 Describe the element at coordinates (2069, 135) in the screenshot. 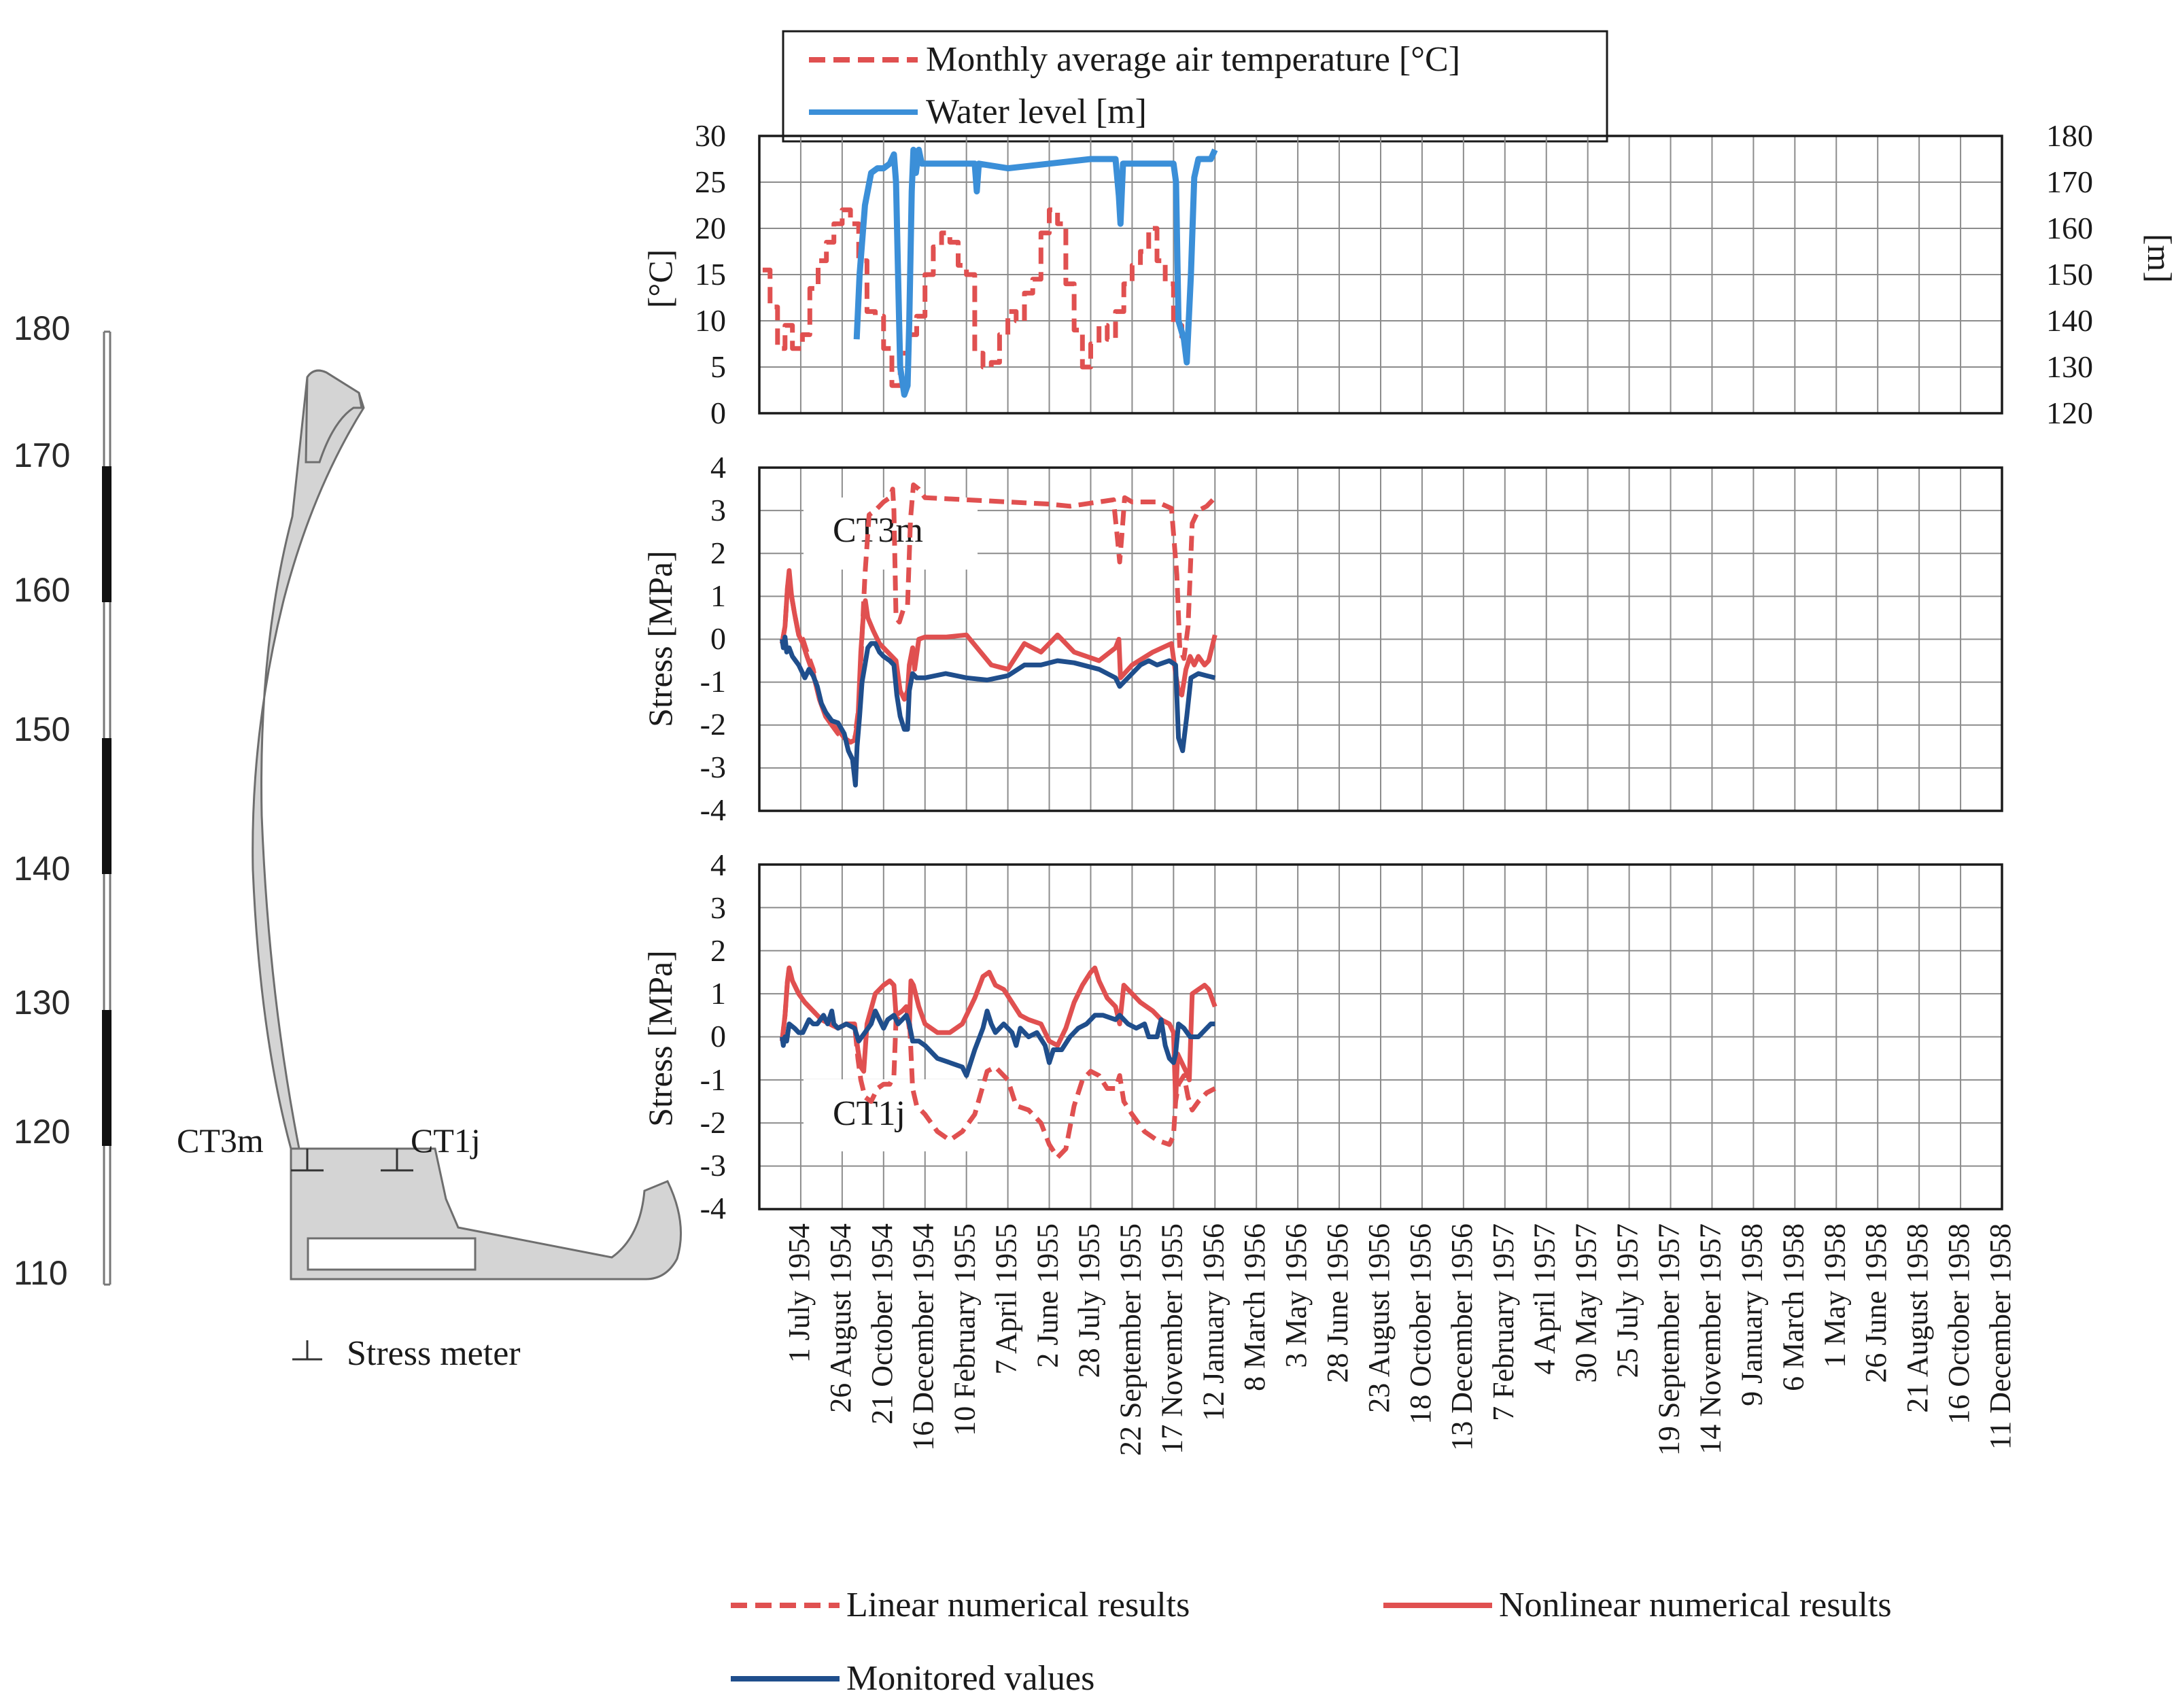

I see `water-y-tick: 180` at that location.